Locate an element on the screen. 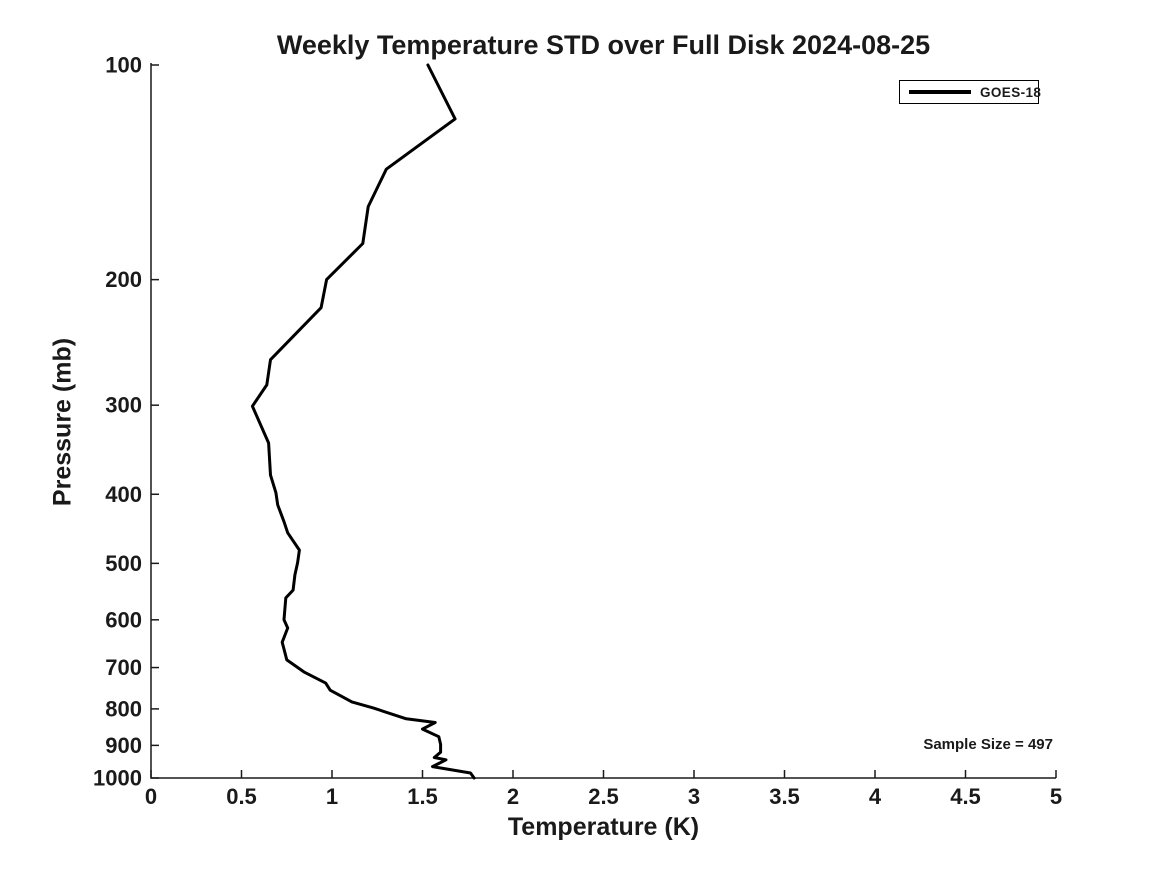 The height and width of the screenshot is (875, 1167). legend-line-sample is located at coordinates (940, 92).